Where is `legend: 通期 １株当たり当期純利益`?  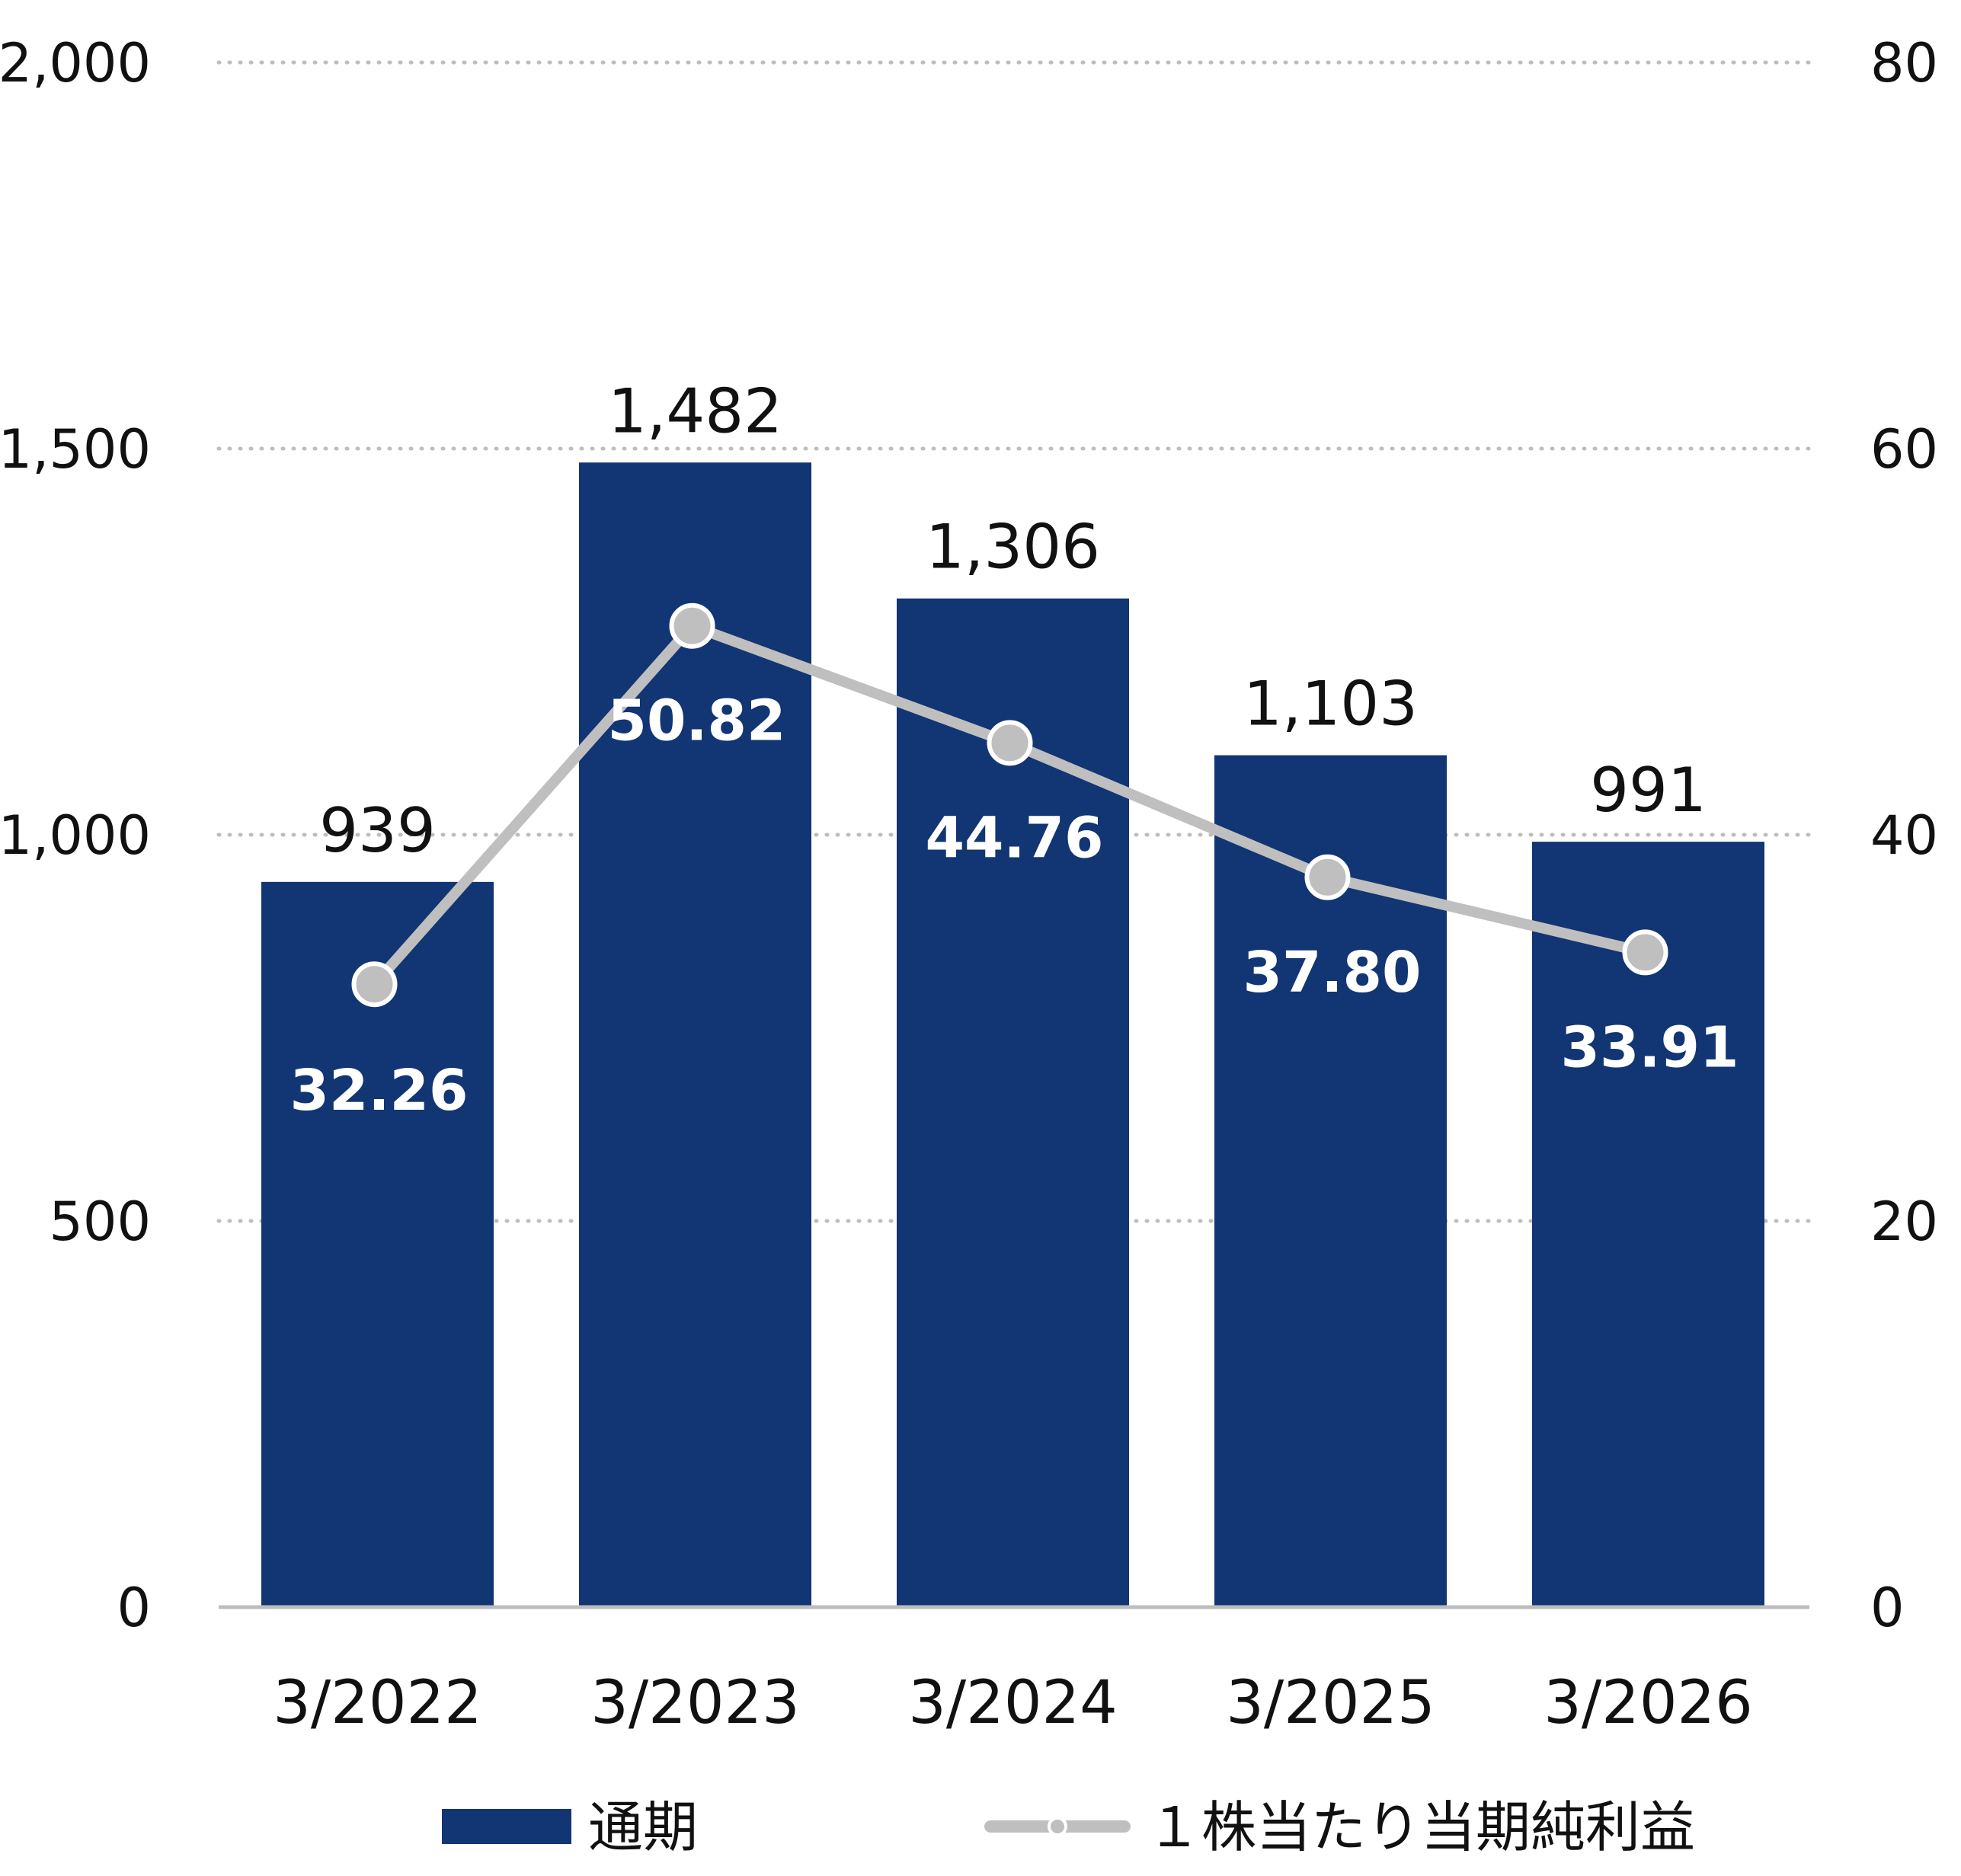
legend: 通期 １株当たり当期純利益 is located at coordinates (1068, 1827).